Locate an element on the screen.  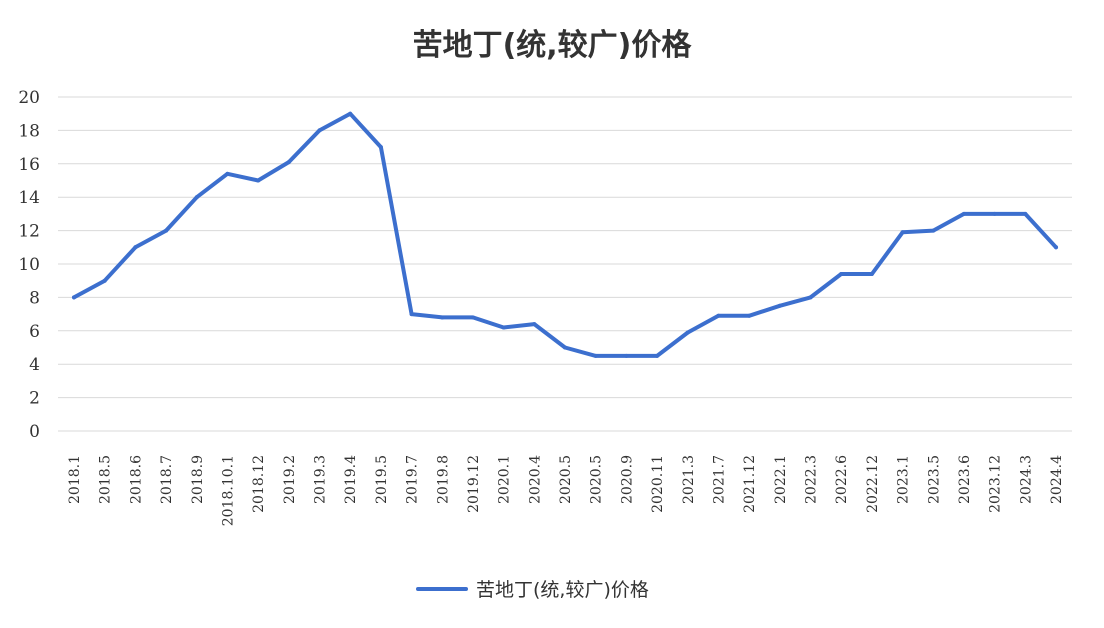
legend: 苦地丁(统,较广)价格 is located at coordinates (532, 590).